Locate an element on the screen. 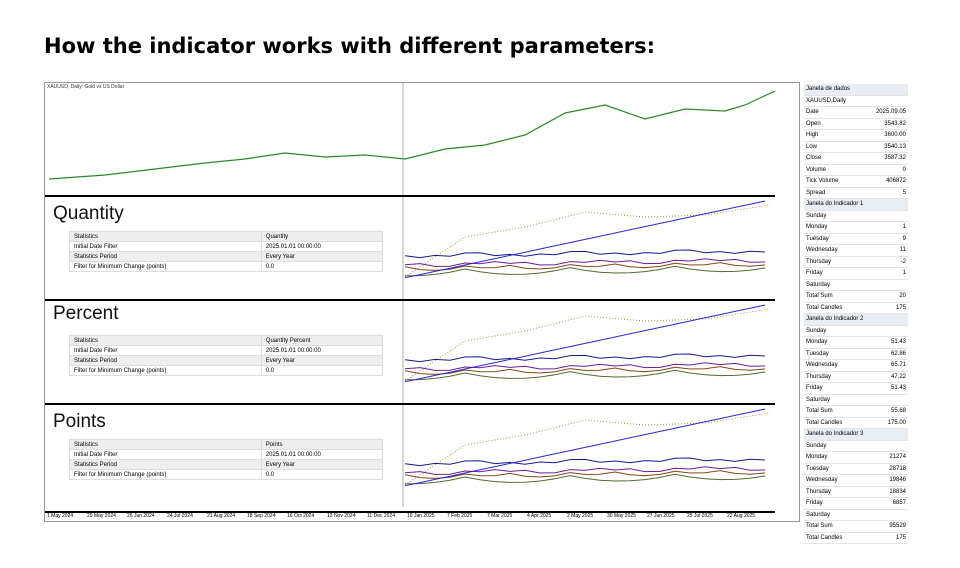 This screenshot has height=568, width=960. data-row: Total Sum 95529 is located at coordinates (856, 526).